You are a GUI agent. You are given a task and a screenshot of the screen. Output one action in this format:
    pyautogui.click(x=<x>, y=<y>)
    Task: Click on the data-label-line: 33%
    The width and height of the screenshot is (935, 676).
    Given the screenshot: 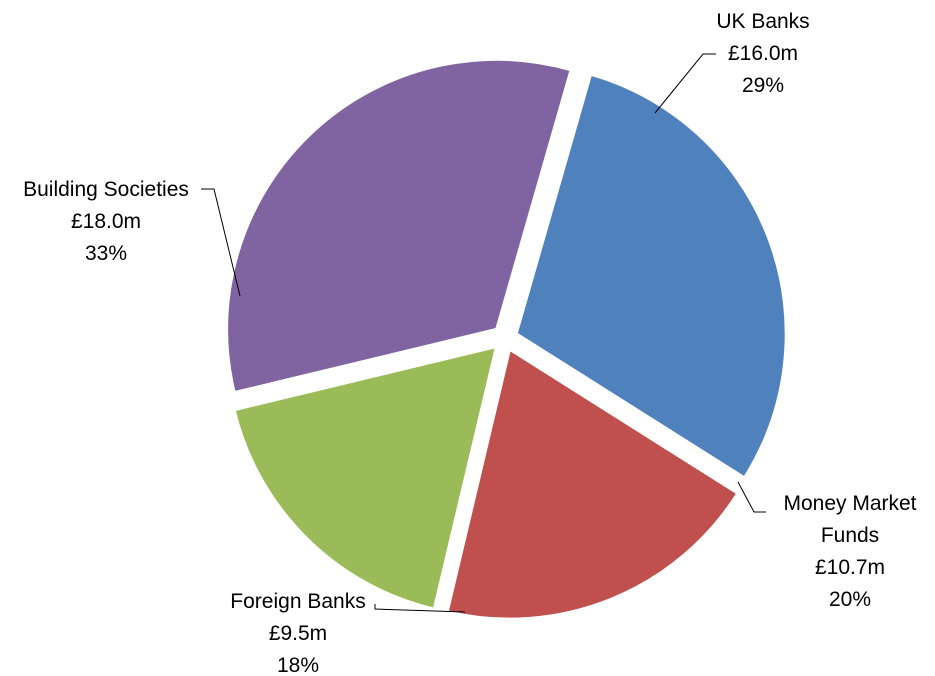 What is the action you would take?
    pyautogui.click(x=106, y=253)
    